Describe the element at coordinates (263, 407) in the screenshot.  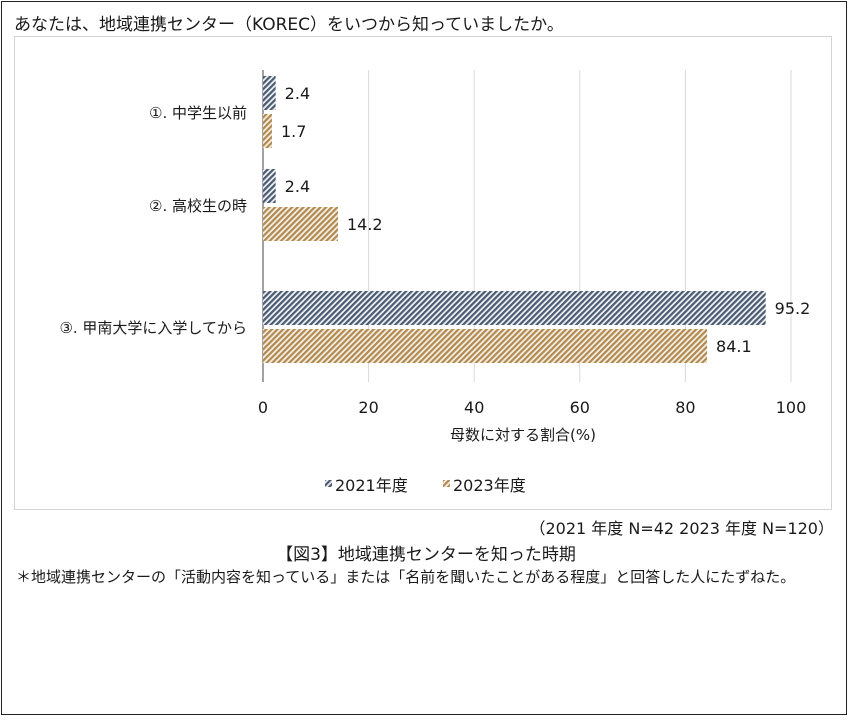
I see `x-tick-label: 0` at that location.